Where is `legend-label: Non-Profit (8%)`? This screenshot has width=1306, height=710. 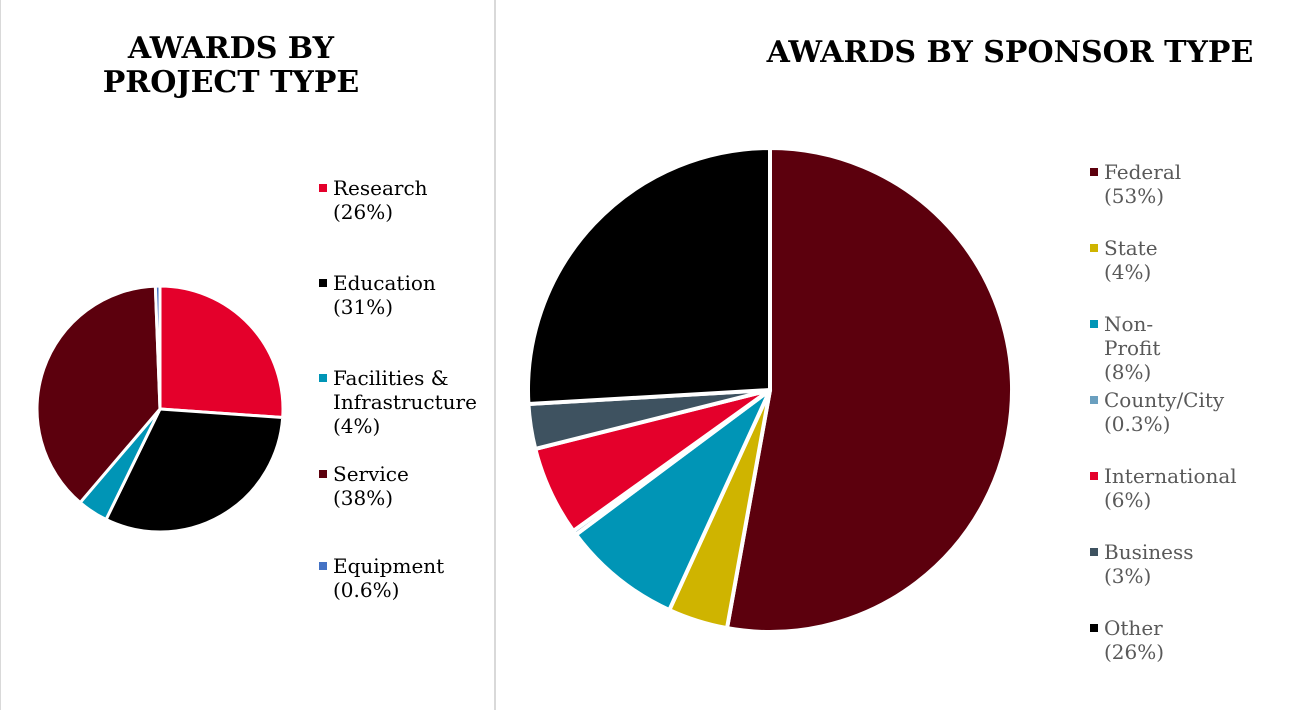 legend-label: Non-Profit (8%) is located at coordinates (1132, 348).